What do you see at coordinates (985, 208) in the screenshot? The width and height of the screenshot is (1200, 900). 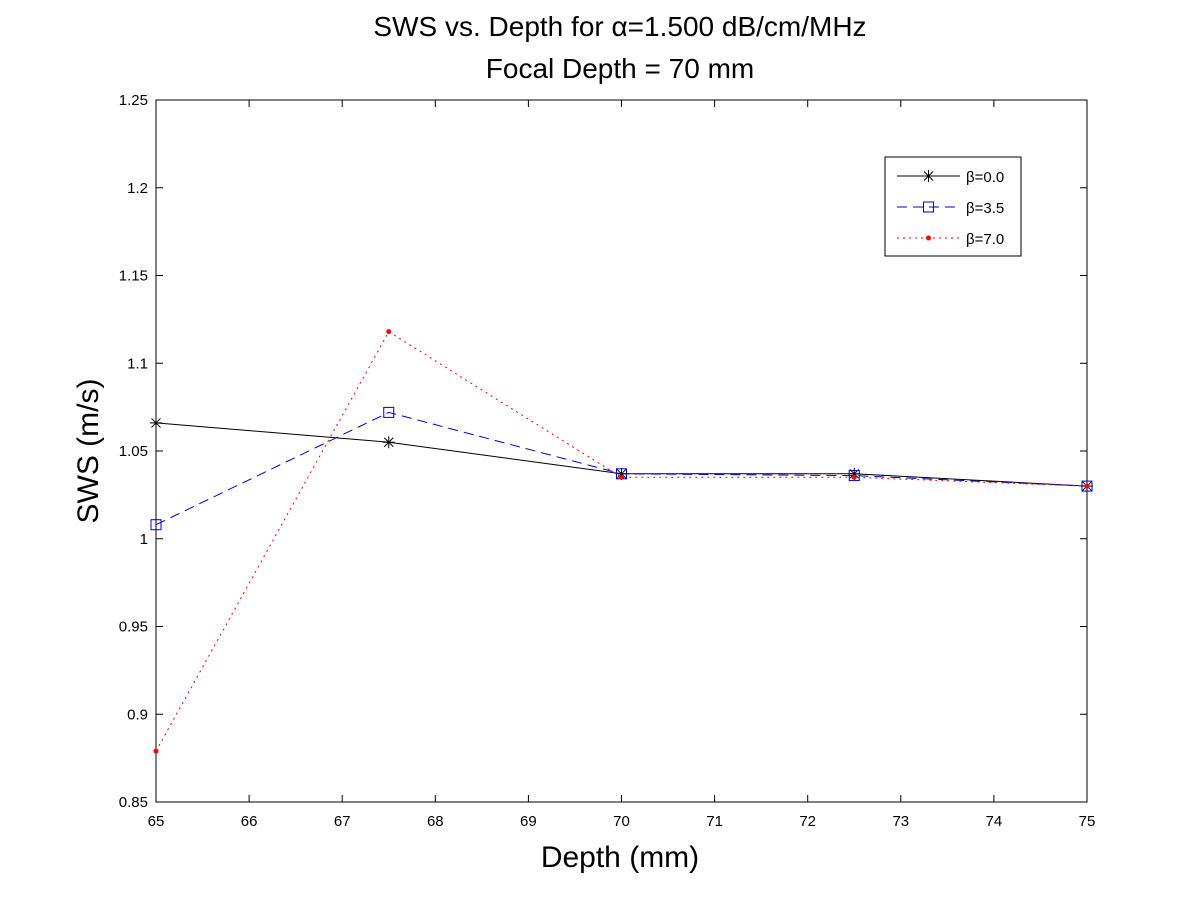 I see `legend-label: β=3.5` at bounding box center [985, 208].